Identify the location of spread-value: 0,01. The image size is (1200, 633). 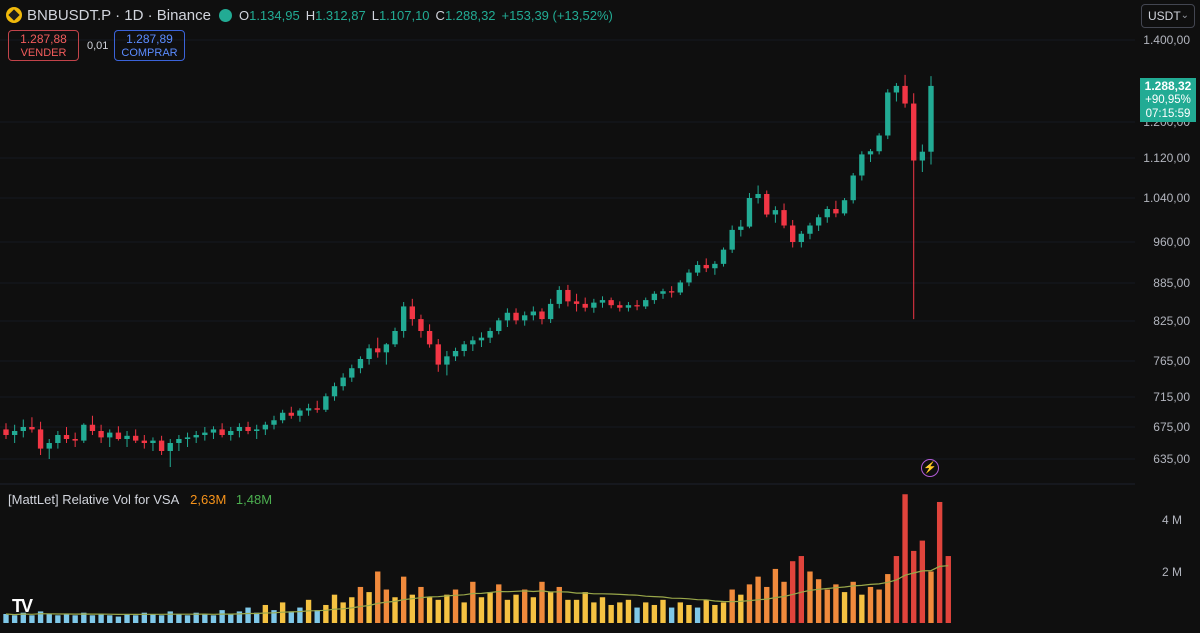
(98, 46).